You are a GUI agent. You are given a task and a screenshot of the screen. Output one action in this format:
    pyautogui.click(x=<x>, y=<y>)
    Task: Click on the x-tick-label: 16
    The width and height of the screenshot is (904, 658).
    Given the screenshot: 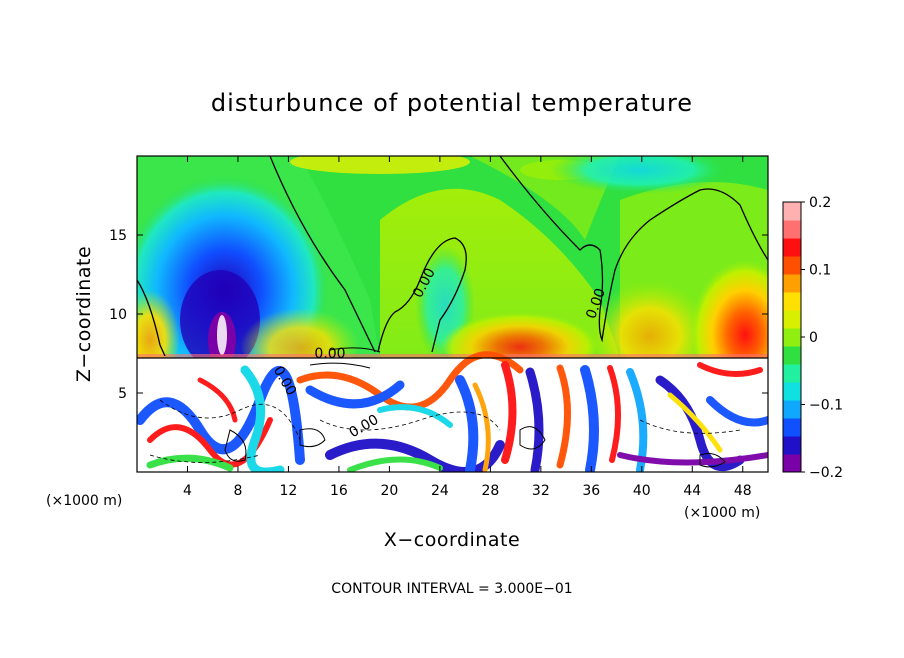 What is the action you would take?
    pyautogui.click(x=339, y=491)
    